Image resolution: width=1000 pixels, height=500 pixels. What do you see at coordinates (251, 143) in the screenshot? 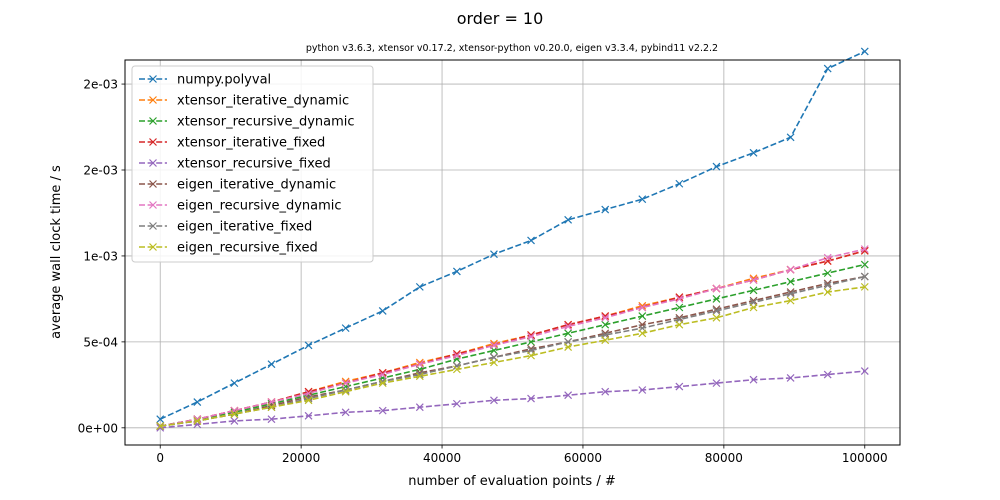
I see `legend-label: xtensor_iterative_fixed` at bounding box center [251, 143].